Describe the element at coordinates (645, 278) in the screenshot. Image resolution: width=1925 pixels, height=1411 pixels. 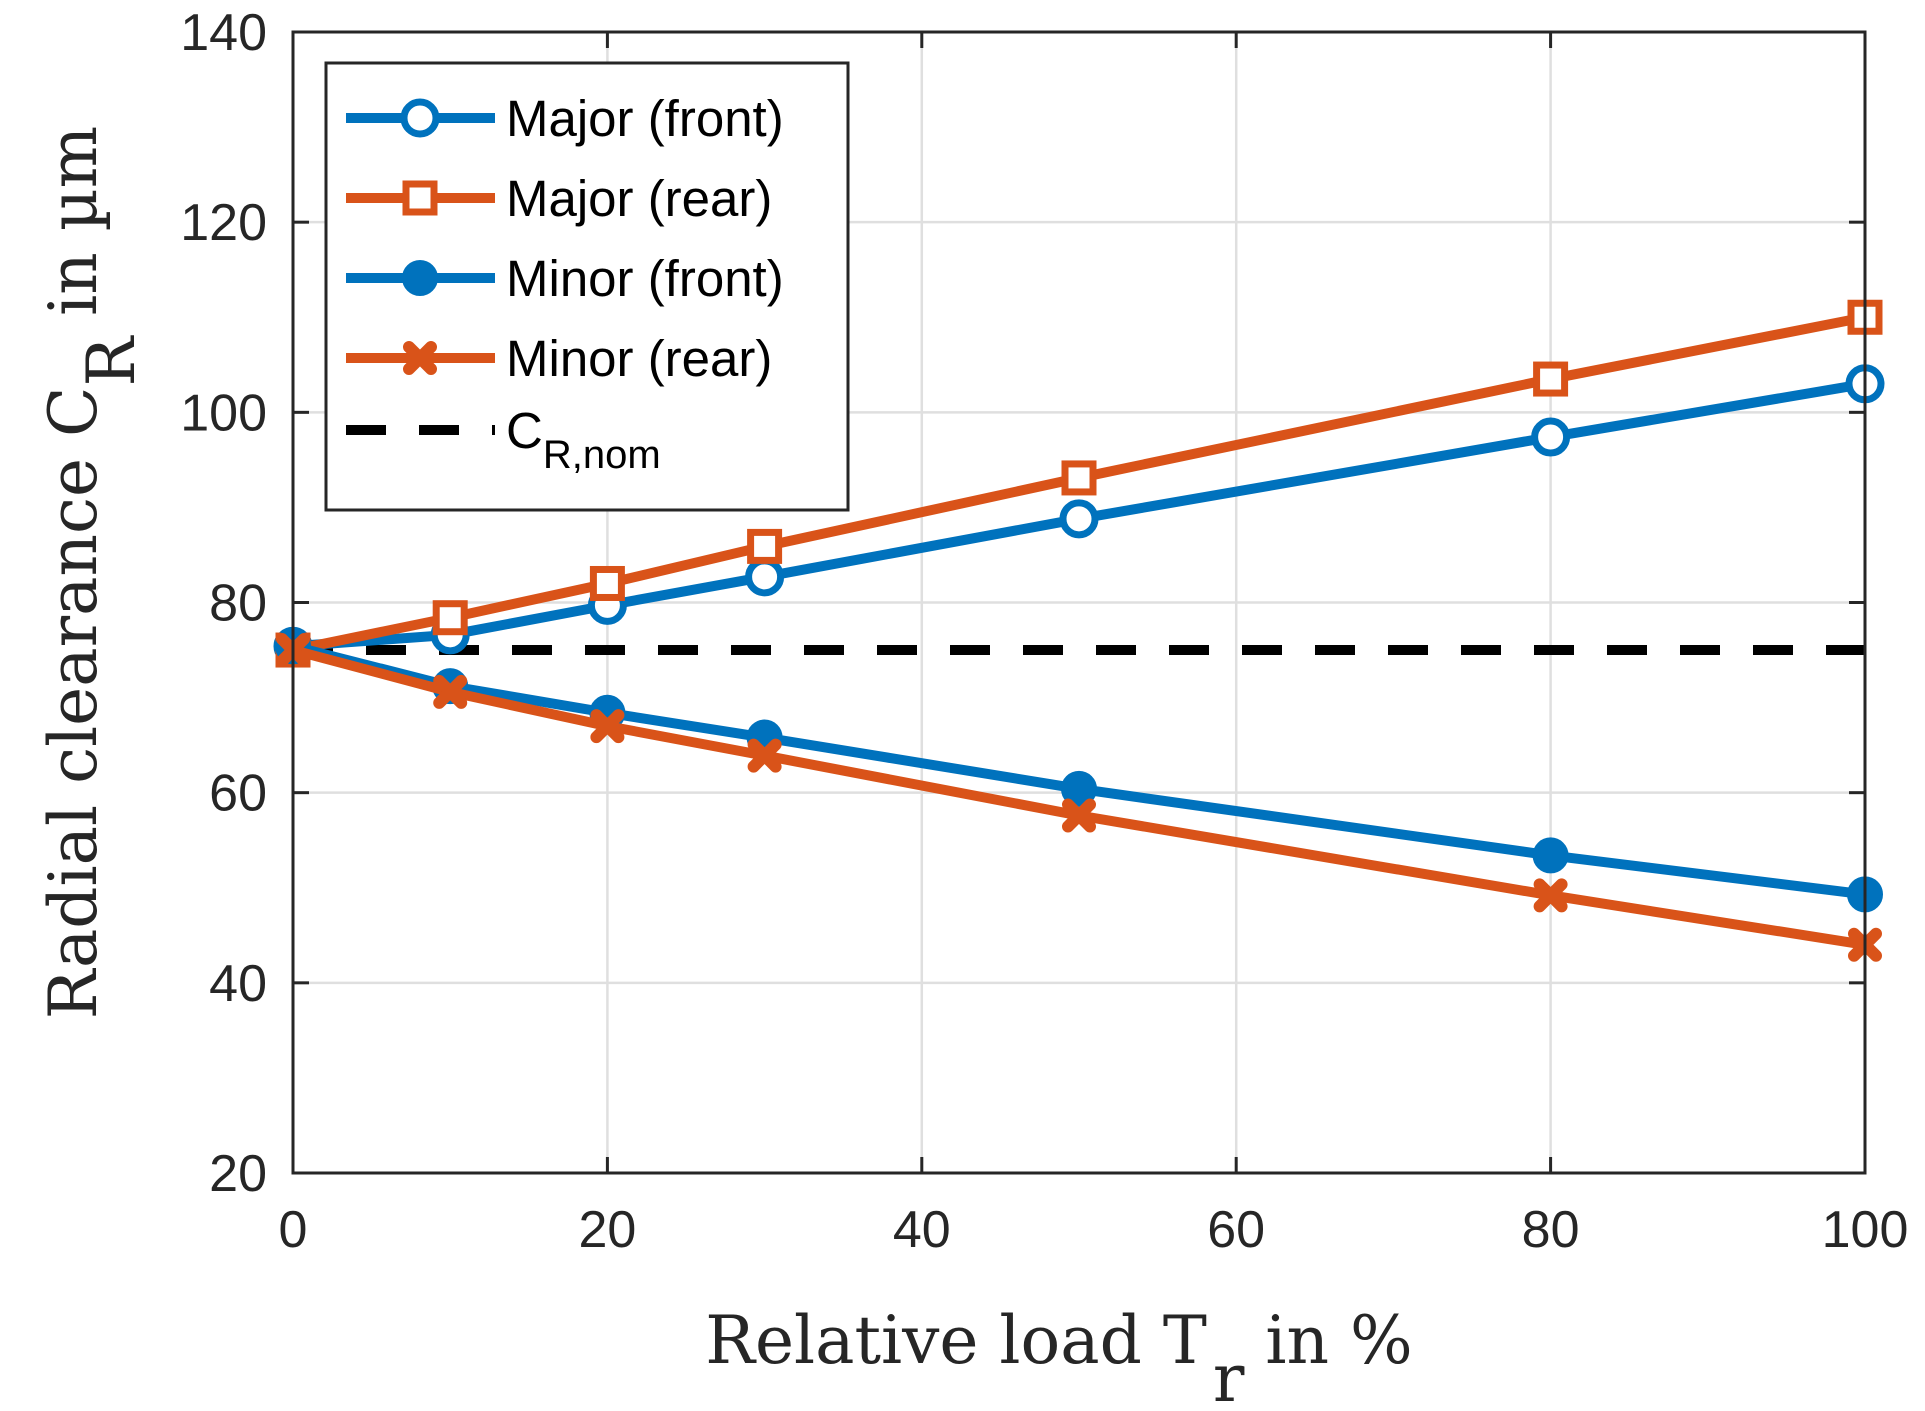
I see `legend-label: Minor (front)` at that location.